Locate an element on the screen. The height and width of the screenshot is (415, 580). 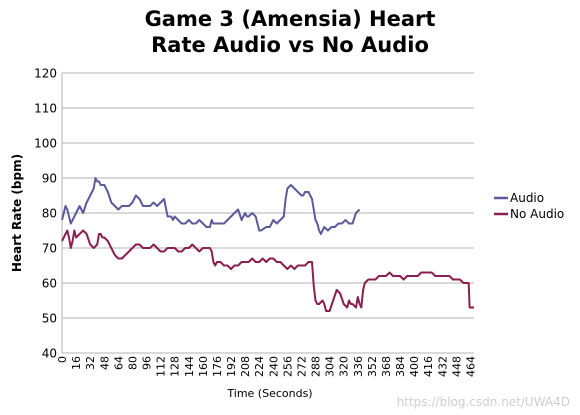
x-tick-label: 256 is located at coordinates (287, 366).